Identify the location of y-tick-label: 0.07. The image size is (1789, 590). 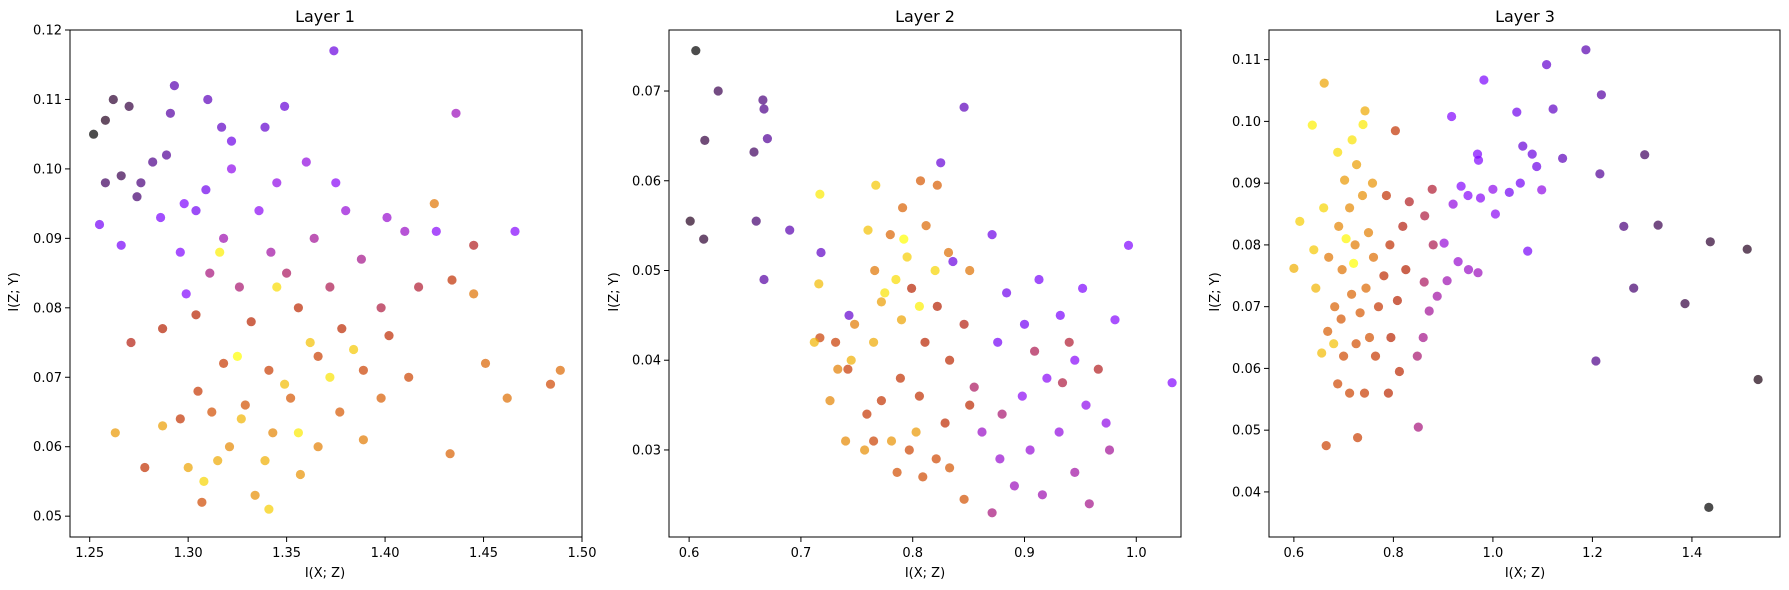
(646, 92).